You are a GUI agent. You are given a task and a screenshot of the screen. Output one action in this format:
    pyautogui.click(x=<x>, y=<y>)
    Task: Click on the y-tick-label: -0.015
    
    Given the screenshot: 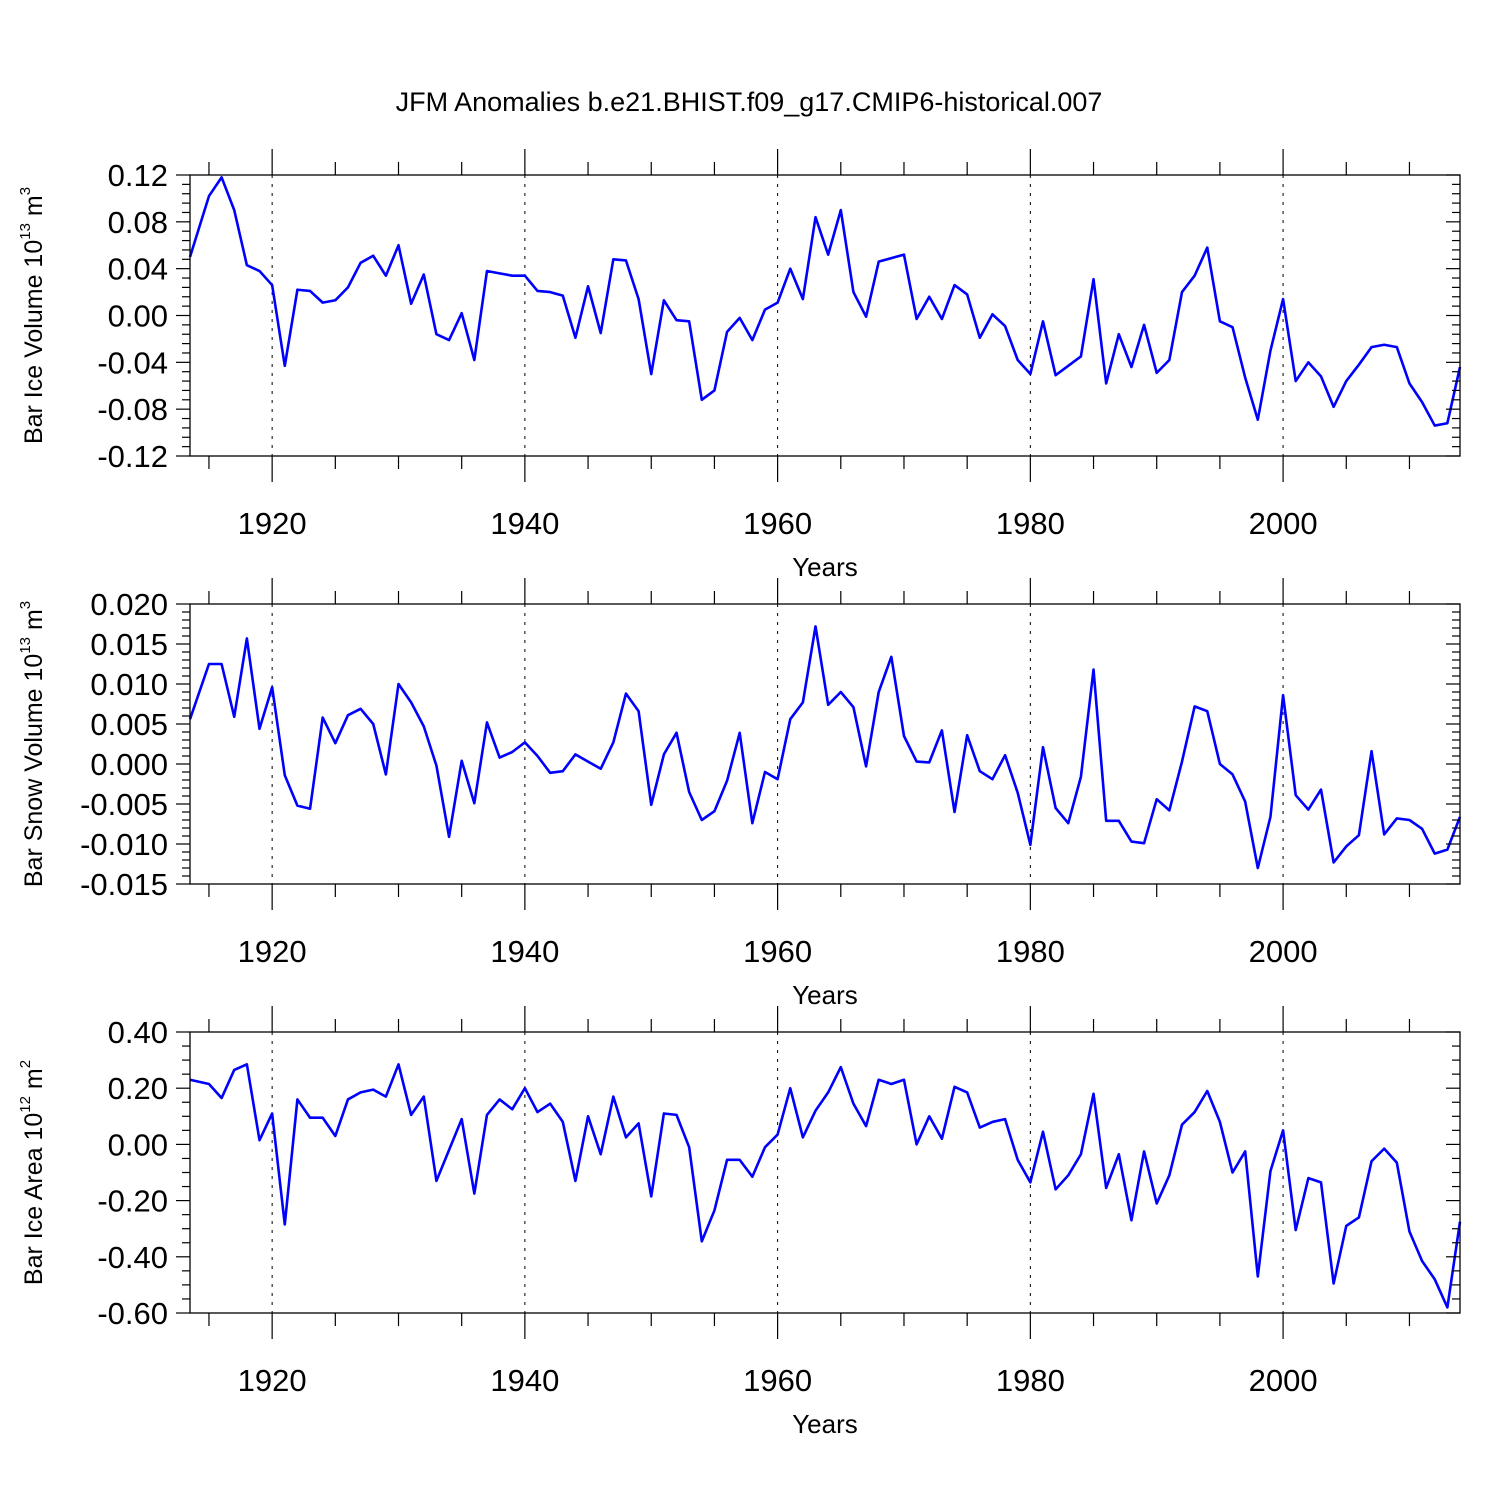 What is the action you would take?
    pyautogui.click(x=124, y=884)
    